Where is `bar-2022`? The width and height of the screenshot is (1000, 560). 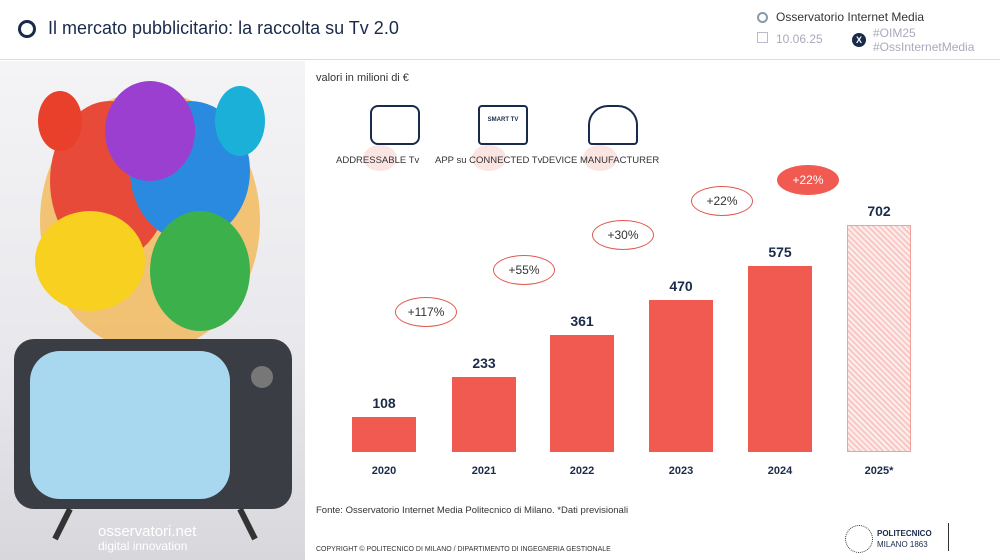 bar-2022 is located at coordinates (582, 393).